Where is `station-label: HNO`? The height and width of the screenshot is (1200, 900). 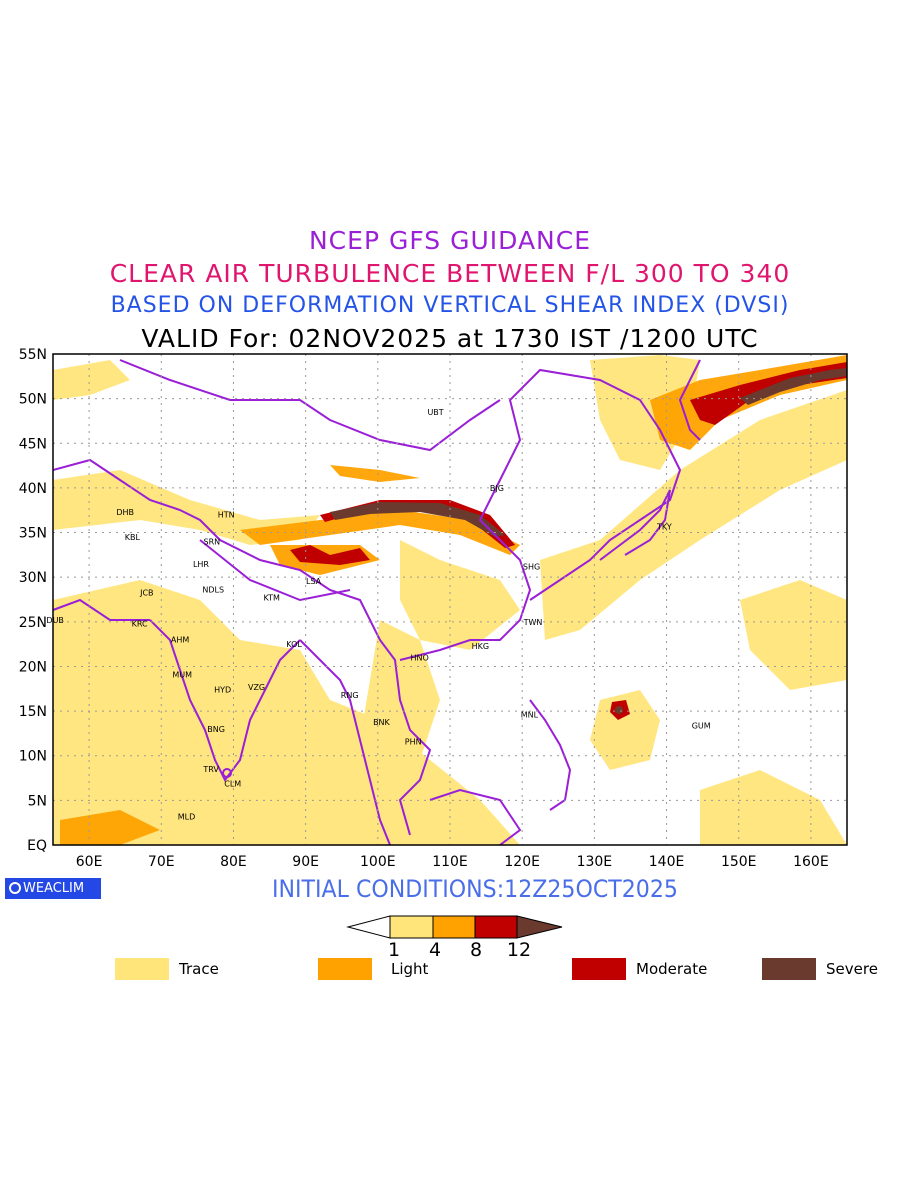
station-label: HNO is located at coordinates (420, 658).